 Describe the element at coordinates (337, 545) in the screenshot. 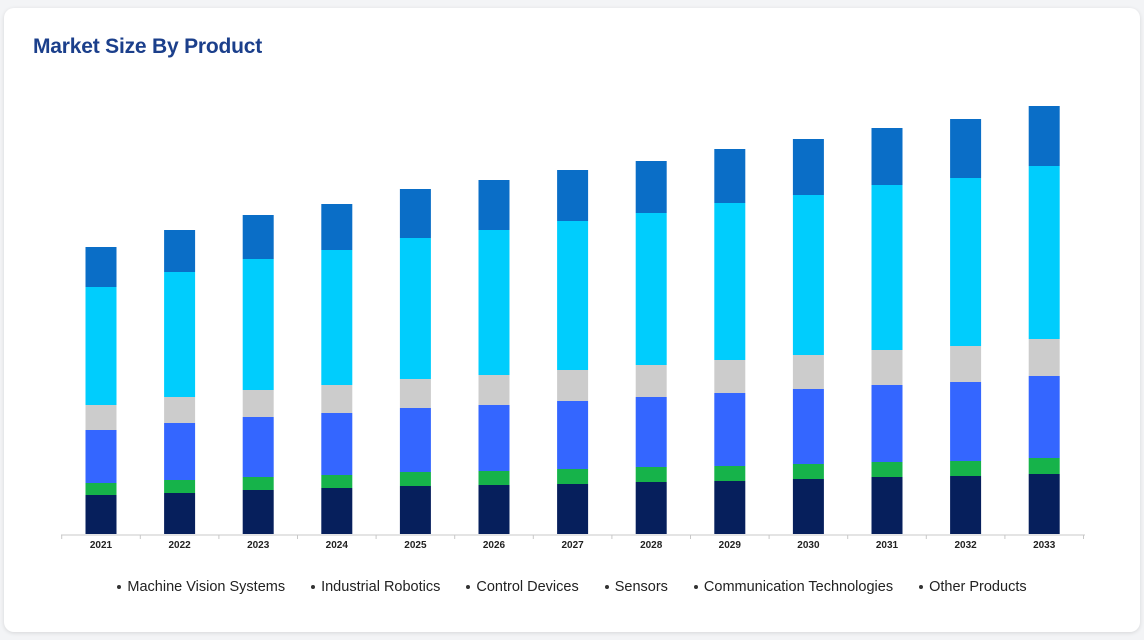

I see `x-tick-label: 2024` at that location.